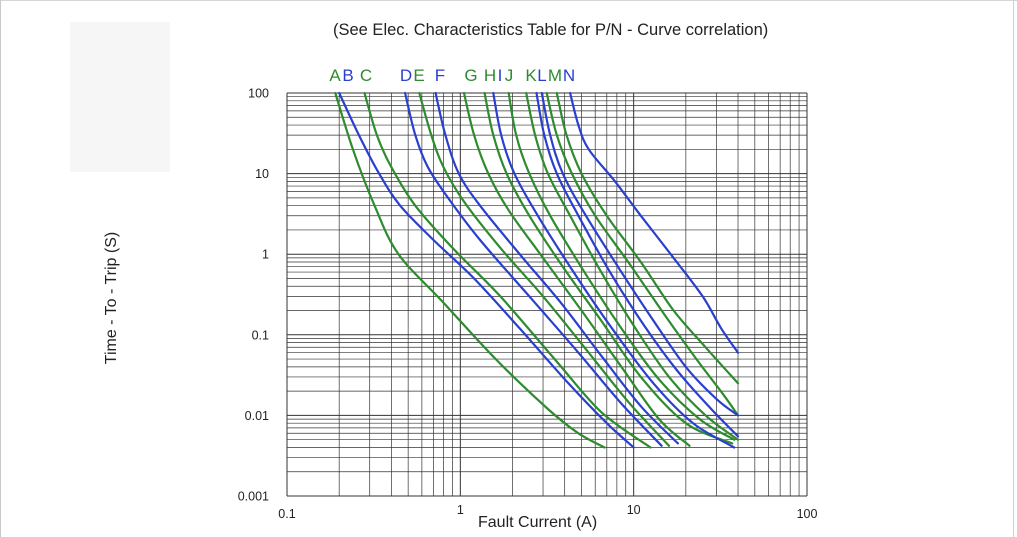 The height and width of the screenshot is (537, 1017). Describe the element at coordinates (258, 94) in the screenshot. I see `y-tick-label: 100` at that location.